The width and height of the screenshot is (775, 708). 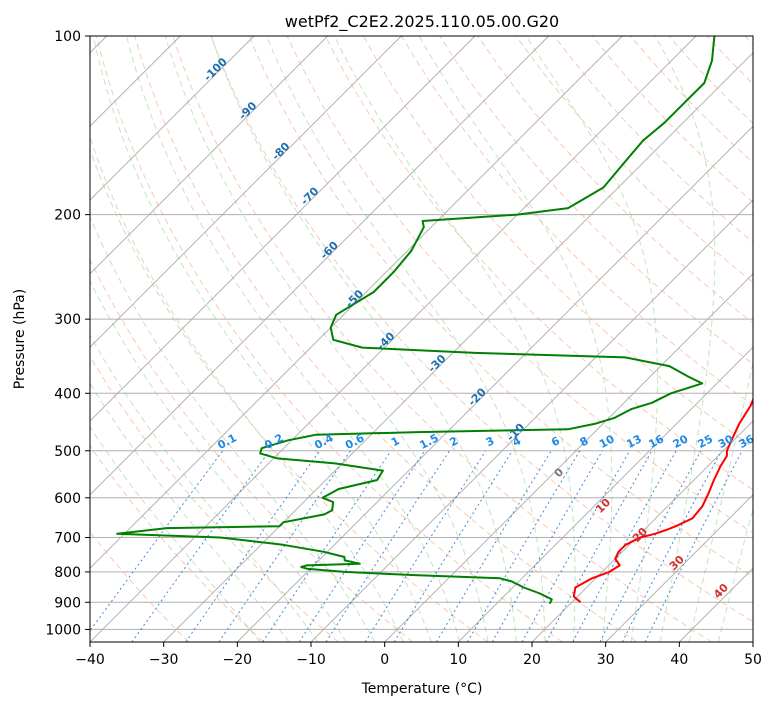 I want to click on x-axis: −40 −30 −20 −10 0 10 20 30 40 50, so click(x=418, y=655).